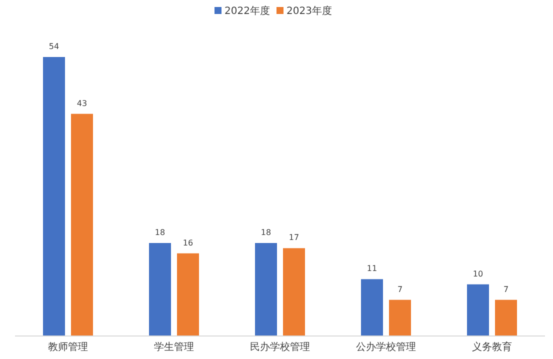 The height and width of the screenshot is (359, 553). I want to click on legend-label: 2023年度, so click(309, 11).